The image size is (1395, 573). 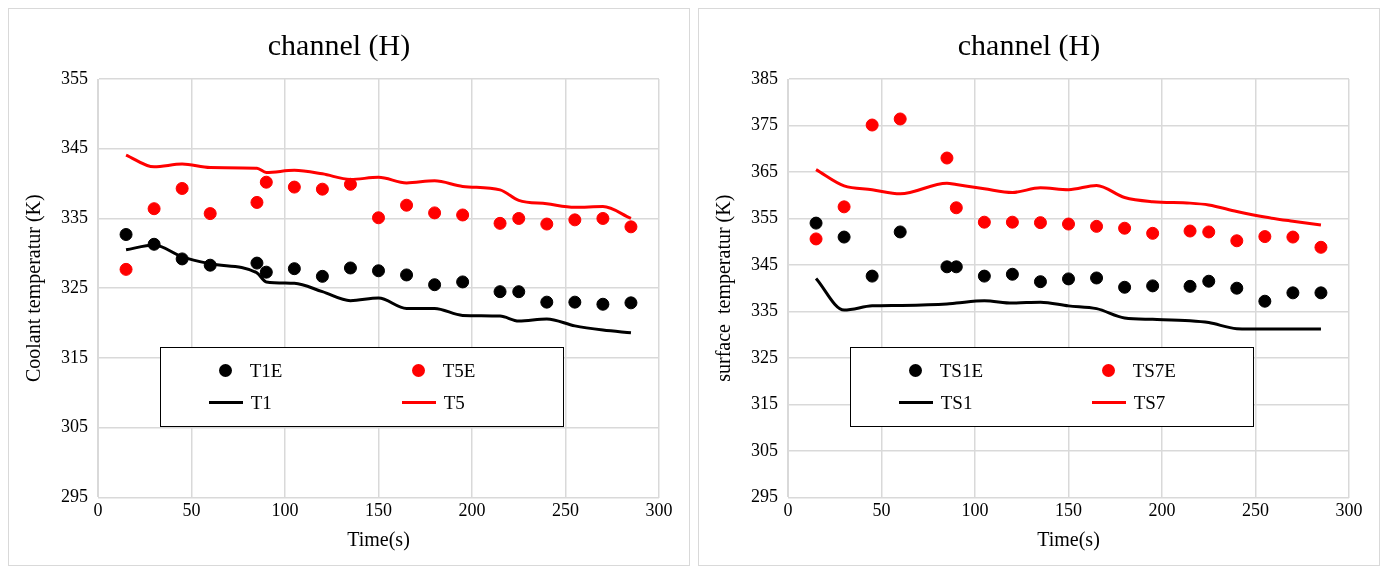 I want to click on line-series, so click(x=1068, y=197).